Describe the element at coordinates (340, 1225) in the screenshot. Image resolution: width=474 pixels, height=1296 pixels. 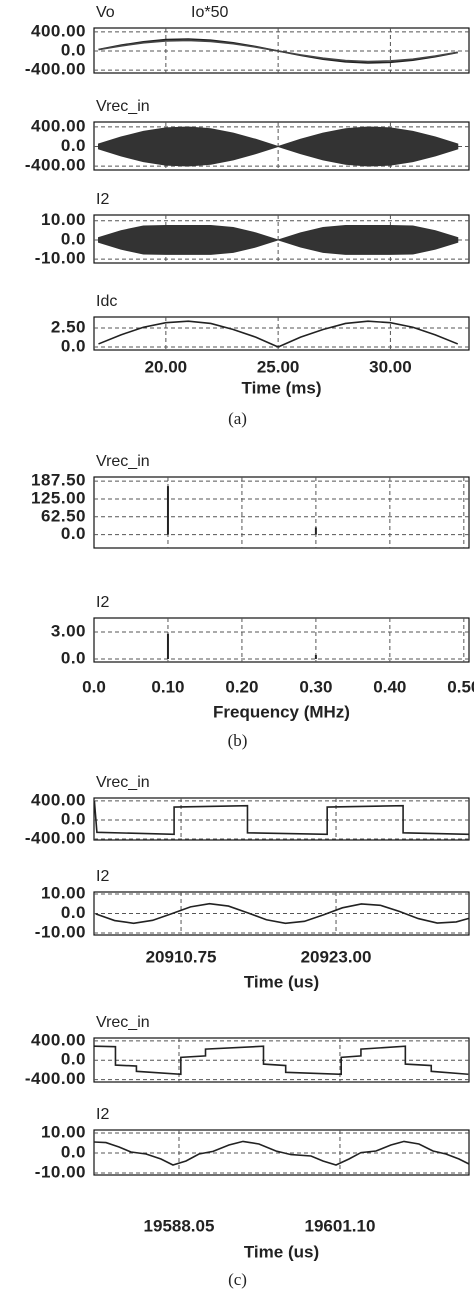
I see `x-tick-label: 19601.10` at that location.